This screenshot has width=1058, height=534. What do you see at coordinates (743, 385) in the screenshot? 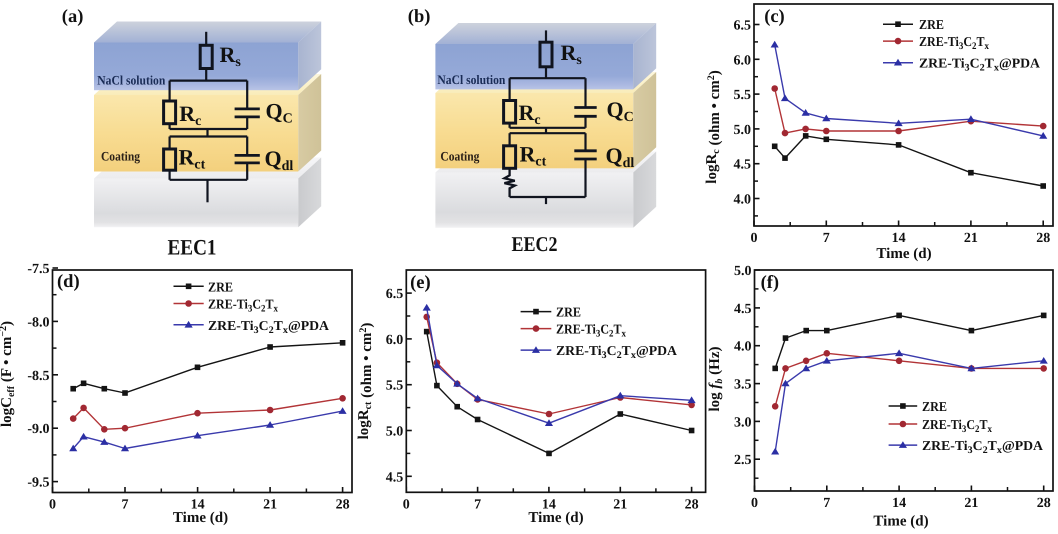
I see `svg-text: 3.5` at bounding box center [743, 385].